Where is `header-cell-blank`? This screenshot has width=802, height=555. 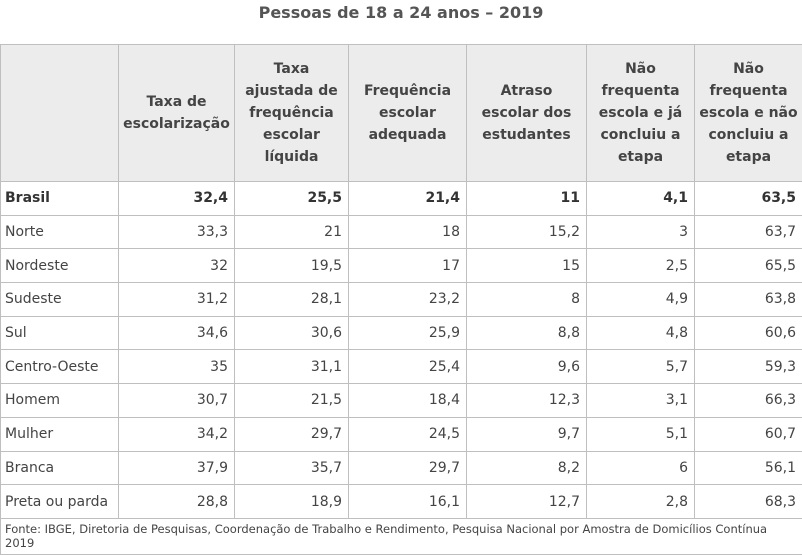
header-cell-blank is located at coordinates (59, 113).